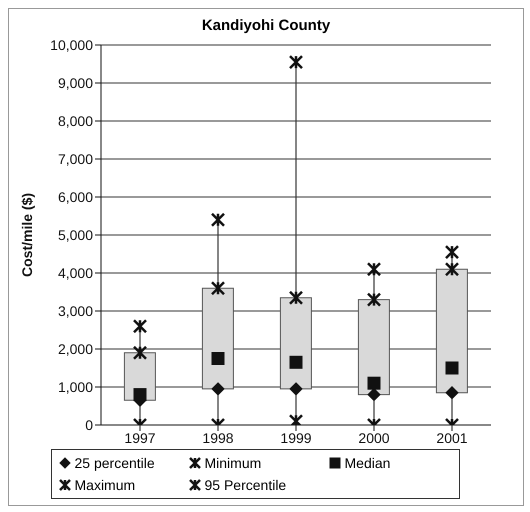  I want to click on x-tick-label: 1999, so click(296, 438).